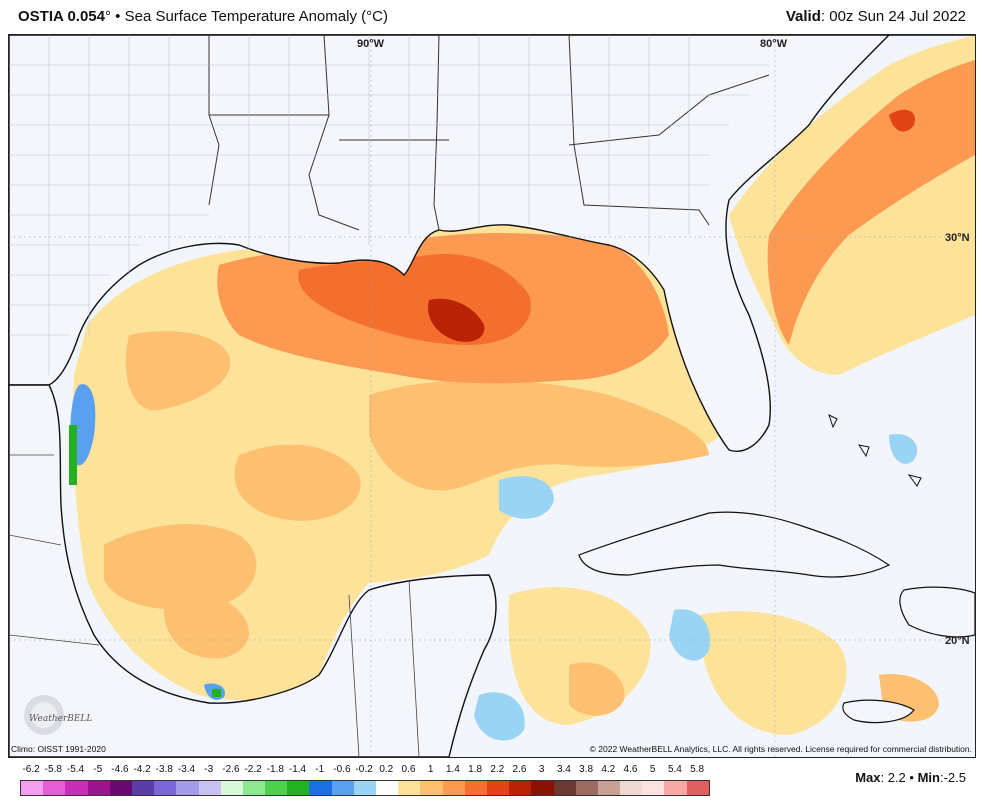 The width and height of the screenshot is (984, 808). What do you see at coordinates (53, 769) in the screenshot?
I see `legend-tick-label: -5.8` at bounding box center [53, 769].